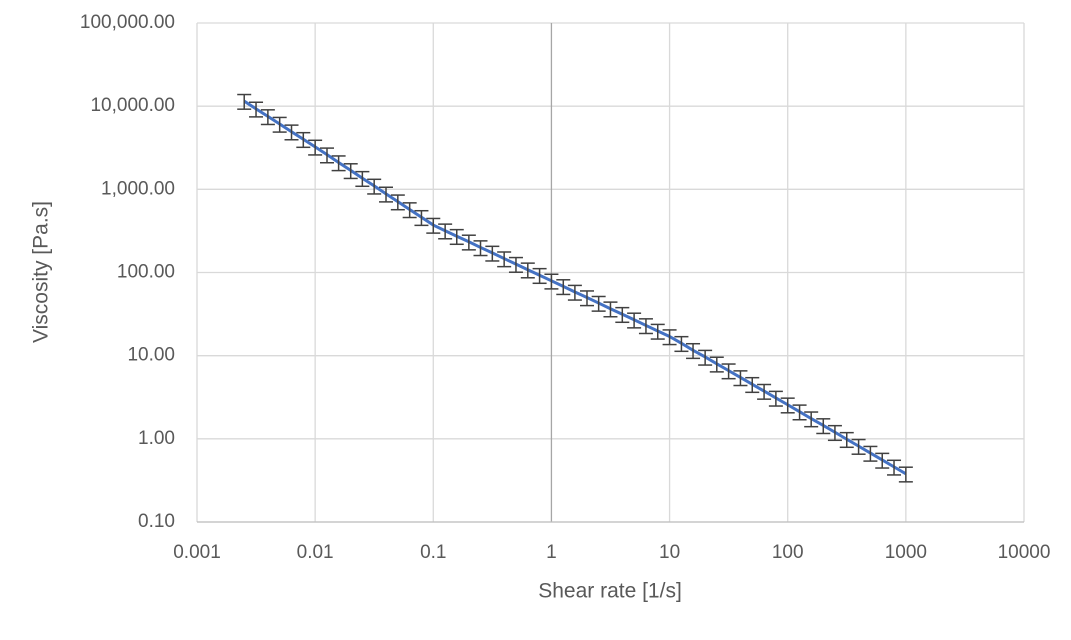 The width and height of the screenshot is (1071, 640). Describe the element at coordinates (788, 552) in the screenshot. I see `x-tick-label: 100` at that location.